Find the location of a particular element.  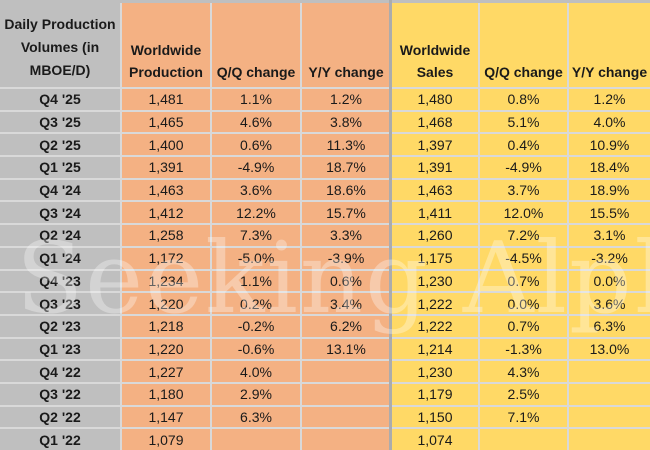

row-label: Q3 '24 is located at coordinates (60, 213).